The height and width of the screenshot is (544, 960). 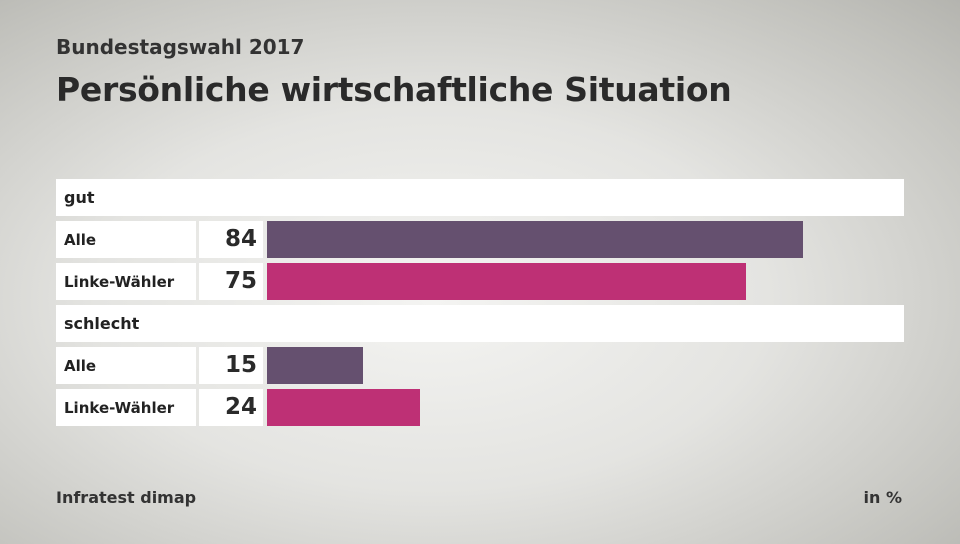 I want to click on group-label: schlecht, so click(x=102, y=323).